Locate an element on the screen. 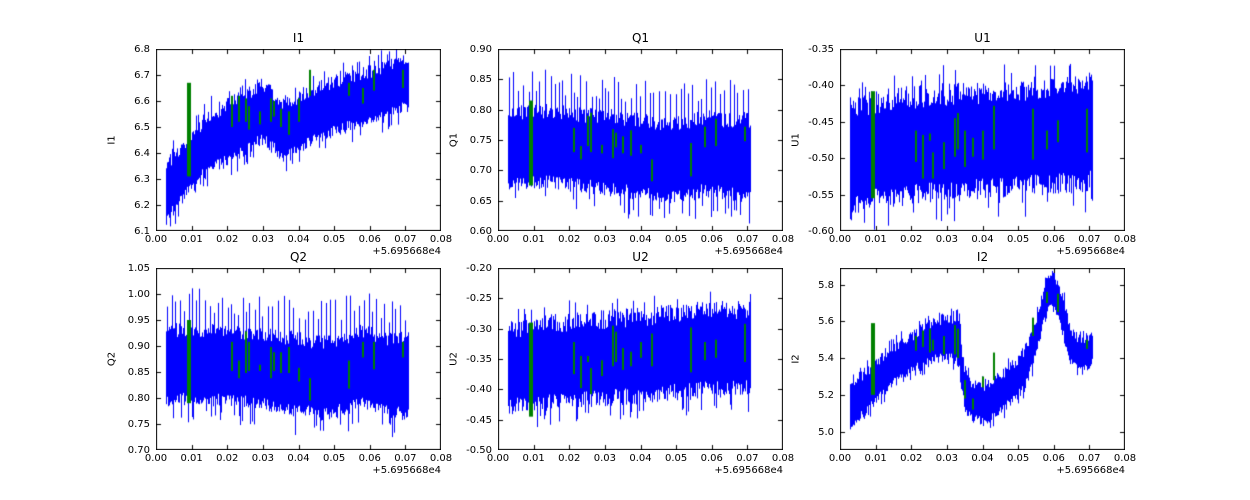 This screenshot has height=500, width=1250. y-axis-label-i1: I1 is located at coordinates (112, 140).